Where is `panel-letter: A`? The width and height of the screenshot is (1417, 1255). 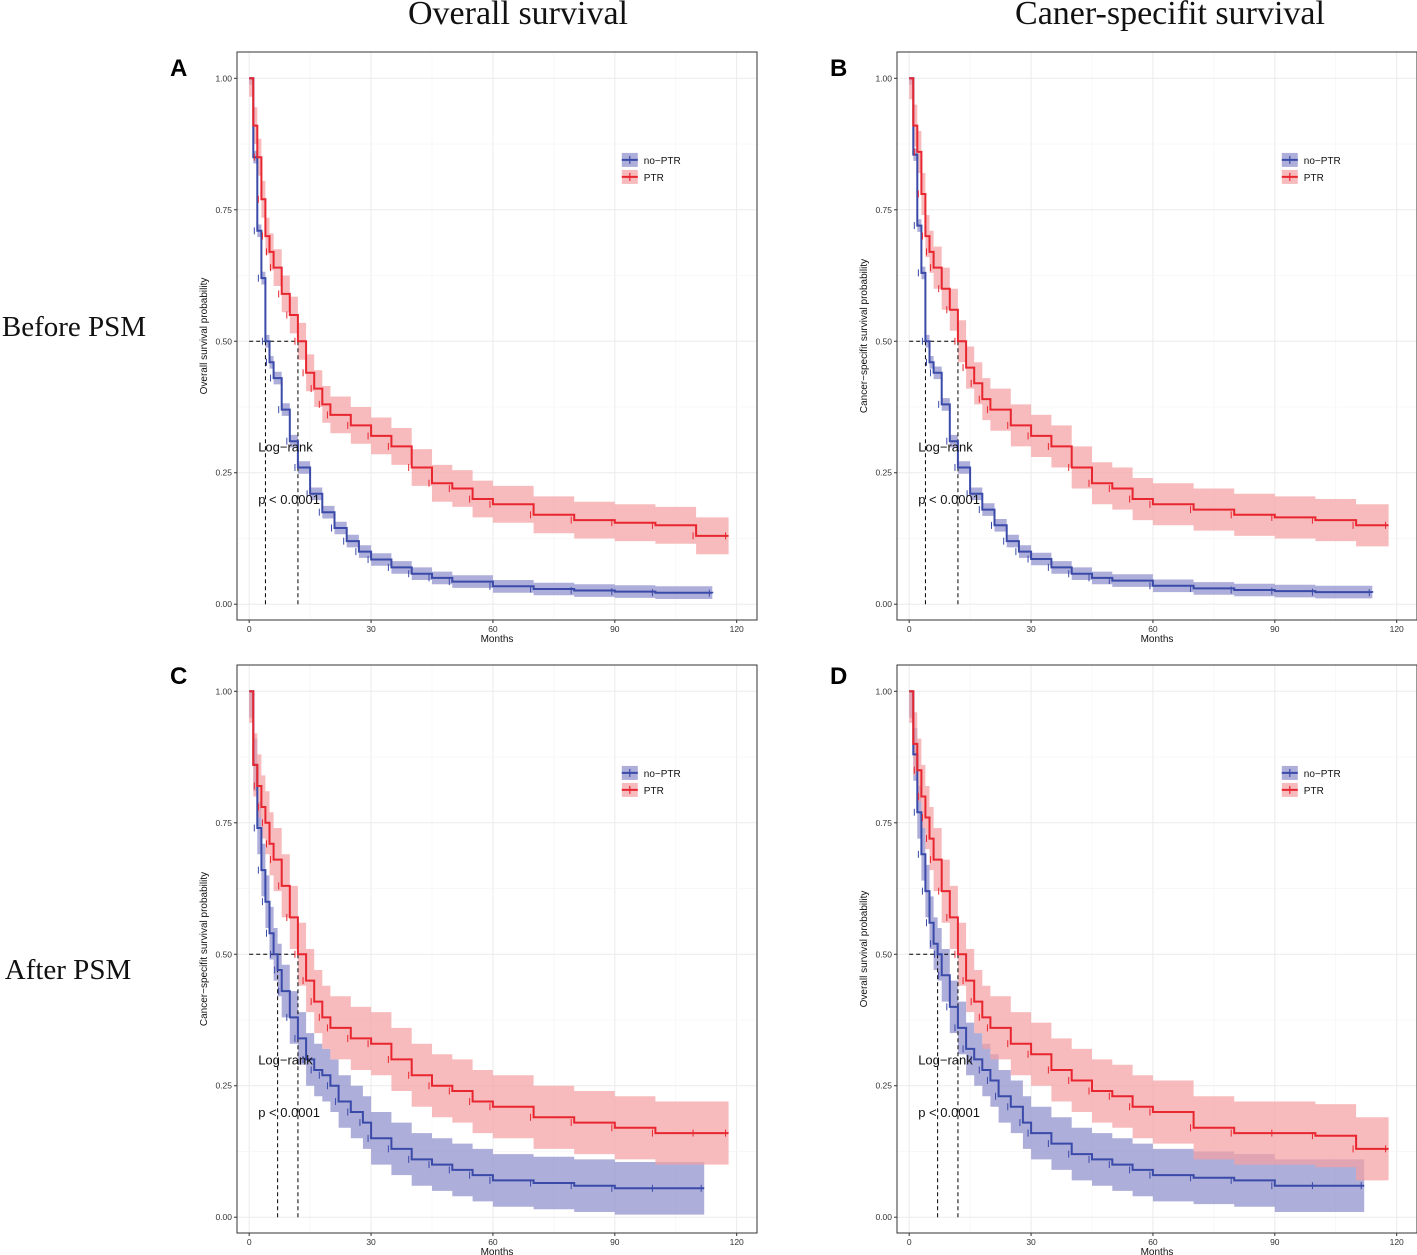
panel-letter: A is located at coordinates (178, 68).